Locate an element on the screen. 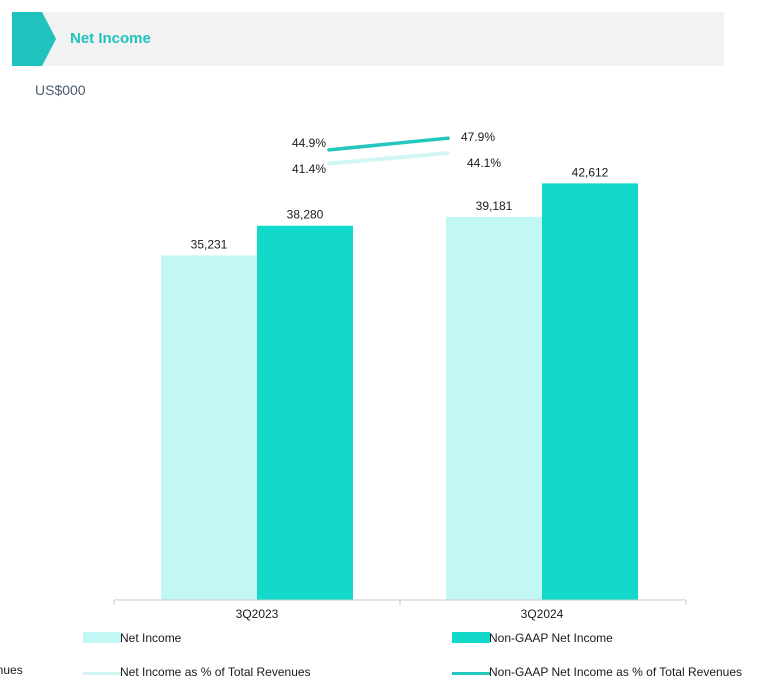 The height and width of the screenshot is (695, 782). section-header: Net Income is located at coordinates (368, 39).